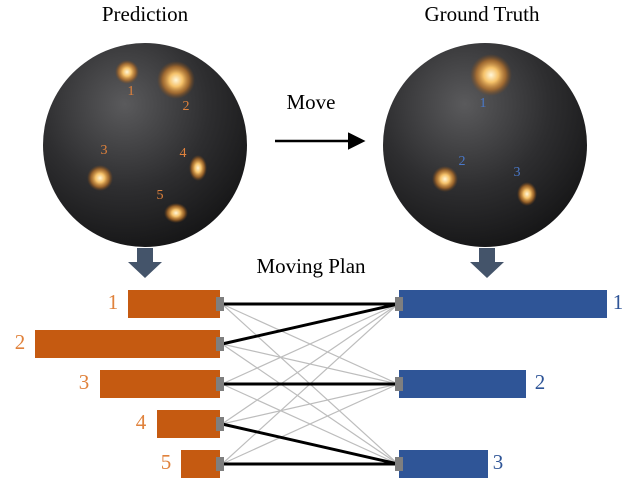 This screenshot has width=631, height=480. What do you see at coordinates (141, 422) in the screenshot?
I see `bar-label: 4` at bounding box center [141, 422].